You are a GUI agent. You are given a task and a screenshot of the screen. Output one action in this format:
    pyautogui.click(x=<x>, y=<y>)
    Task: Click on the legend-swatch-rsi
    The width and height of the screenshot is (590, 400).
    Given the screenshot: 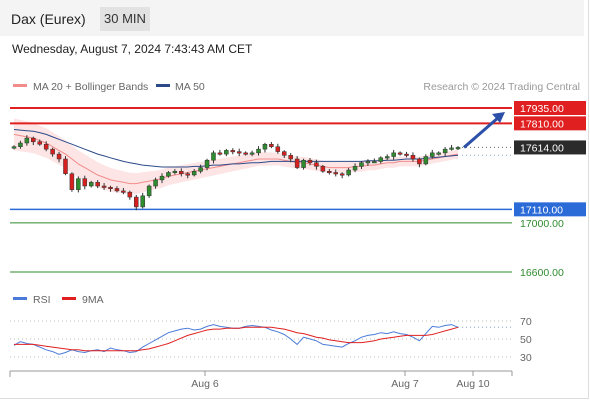 What is the action you would take?
    pyautogui.click(x=20, y=298)
    